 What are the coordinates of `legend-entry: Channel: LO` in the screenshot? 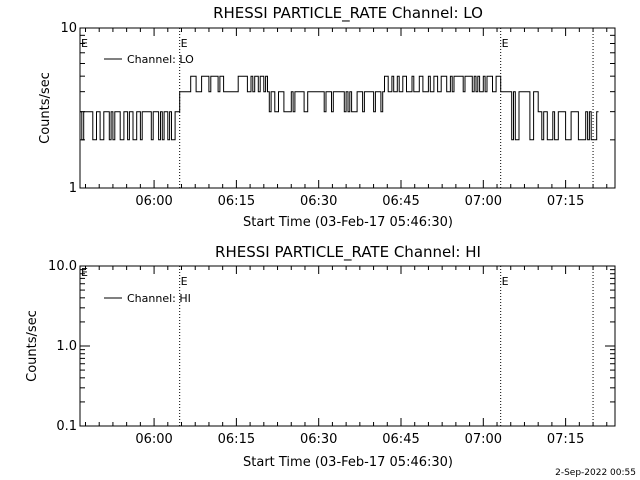 It's located at (160, 59).